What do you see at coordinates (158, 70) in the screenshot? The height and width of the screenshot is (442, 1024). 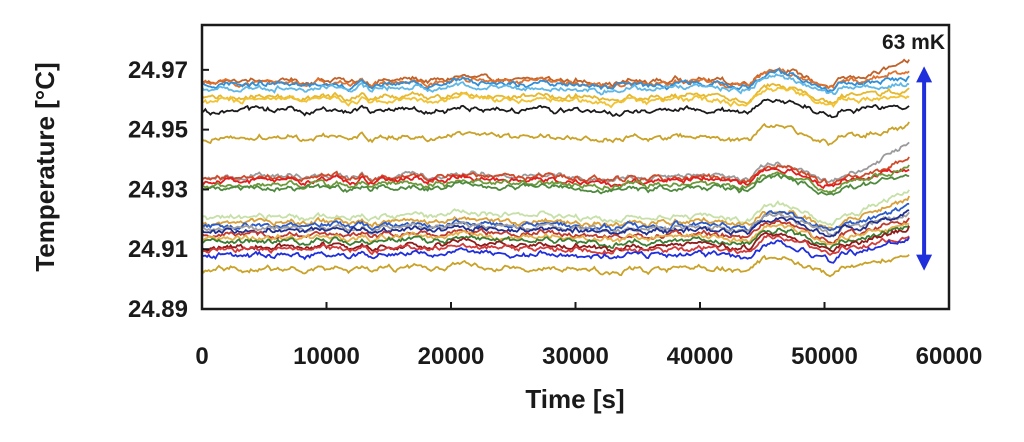 I see `y-tick-label: 24.97` at bounding box center [158, 70].